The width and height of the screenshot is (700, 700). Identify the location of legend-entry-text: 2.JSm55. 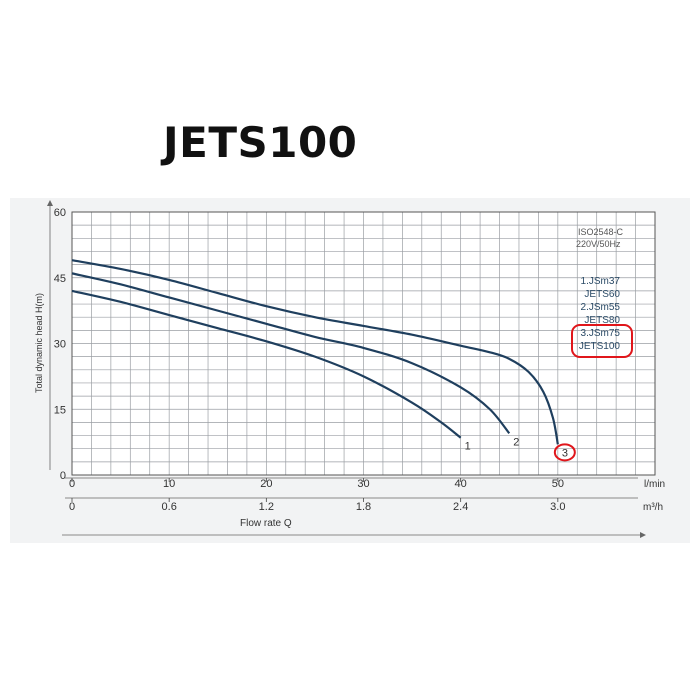
(601, 307).